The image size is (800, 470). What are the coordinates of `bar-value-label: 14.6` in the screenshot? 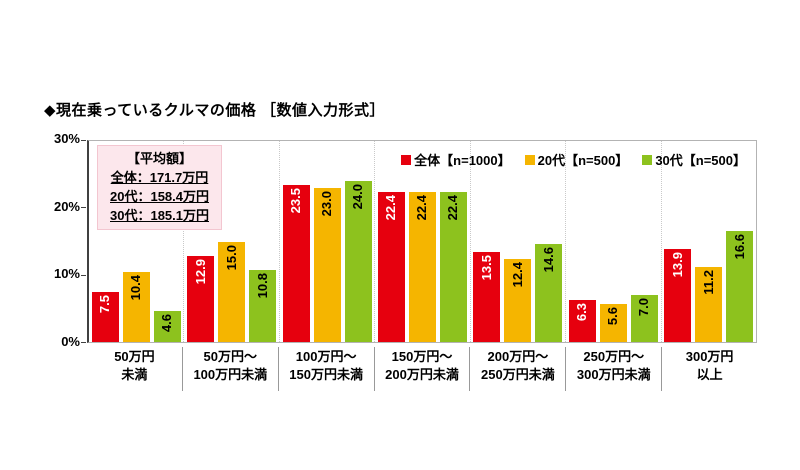 It's located at (548, 260).